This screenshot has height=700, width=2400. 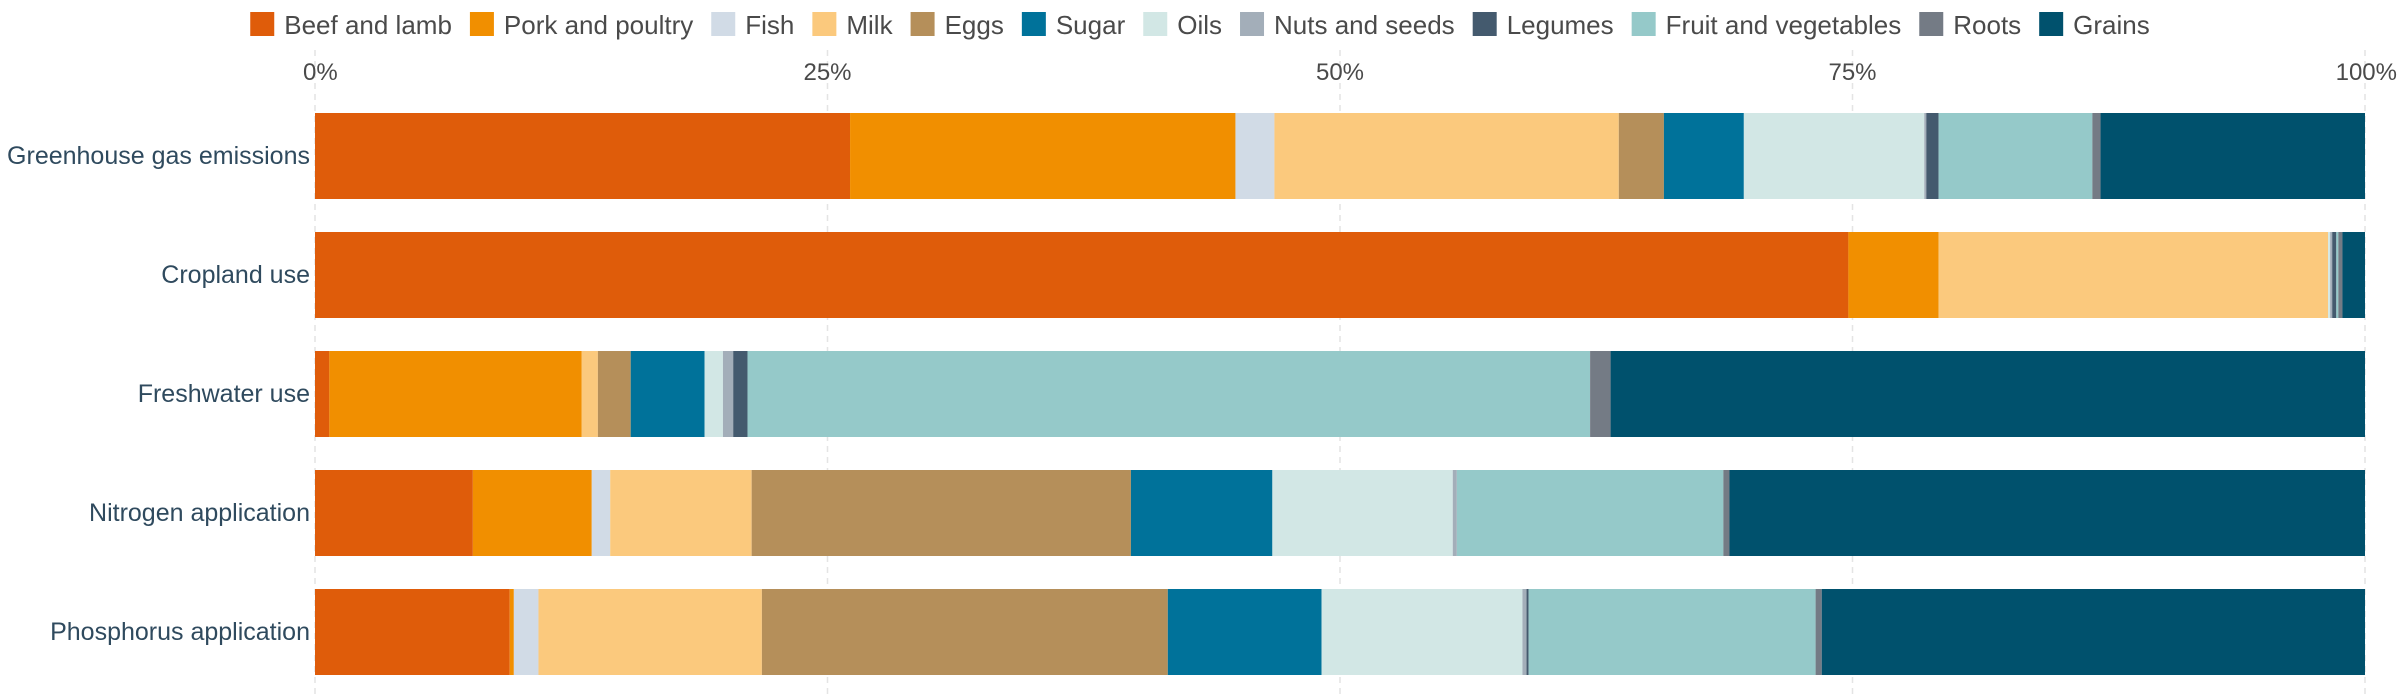 I want to click on legend-item-fruit-and-vegetables: Fruit and vegetables, so click(x=1766, y=25).